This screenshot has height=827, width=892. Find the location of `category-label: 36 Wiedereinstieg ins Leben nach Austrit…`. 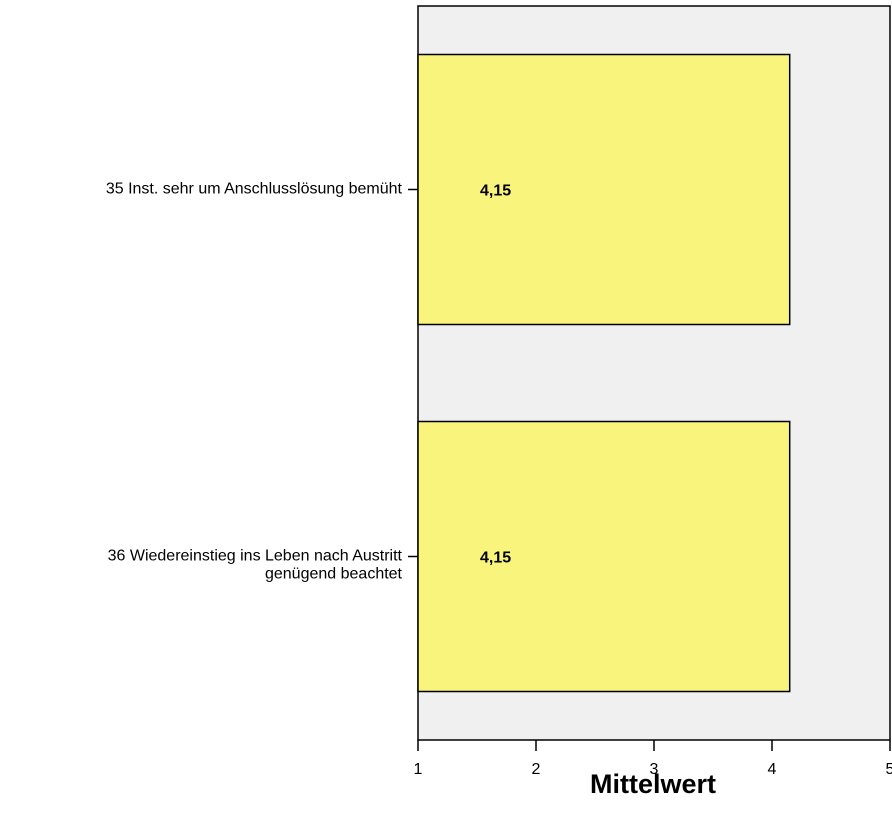

category-label: 36 Wiedereinstieg ins Leben nach Austrit… is located at coordinates (255, 556).